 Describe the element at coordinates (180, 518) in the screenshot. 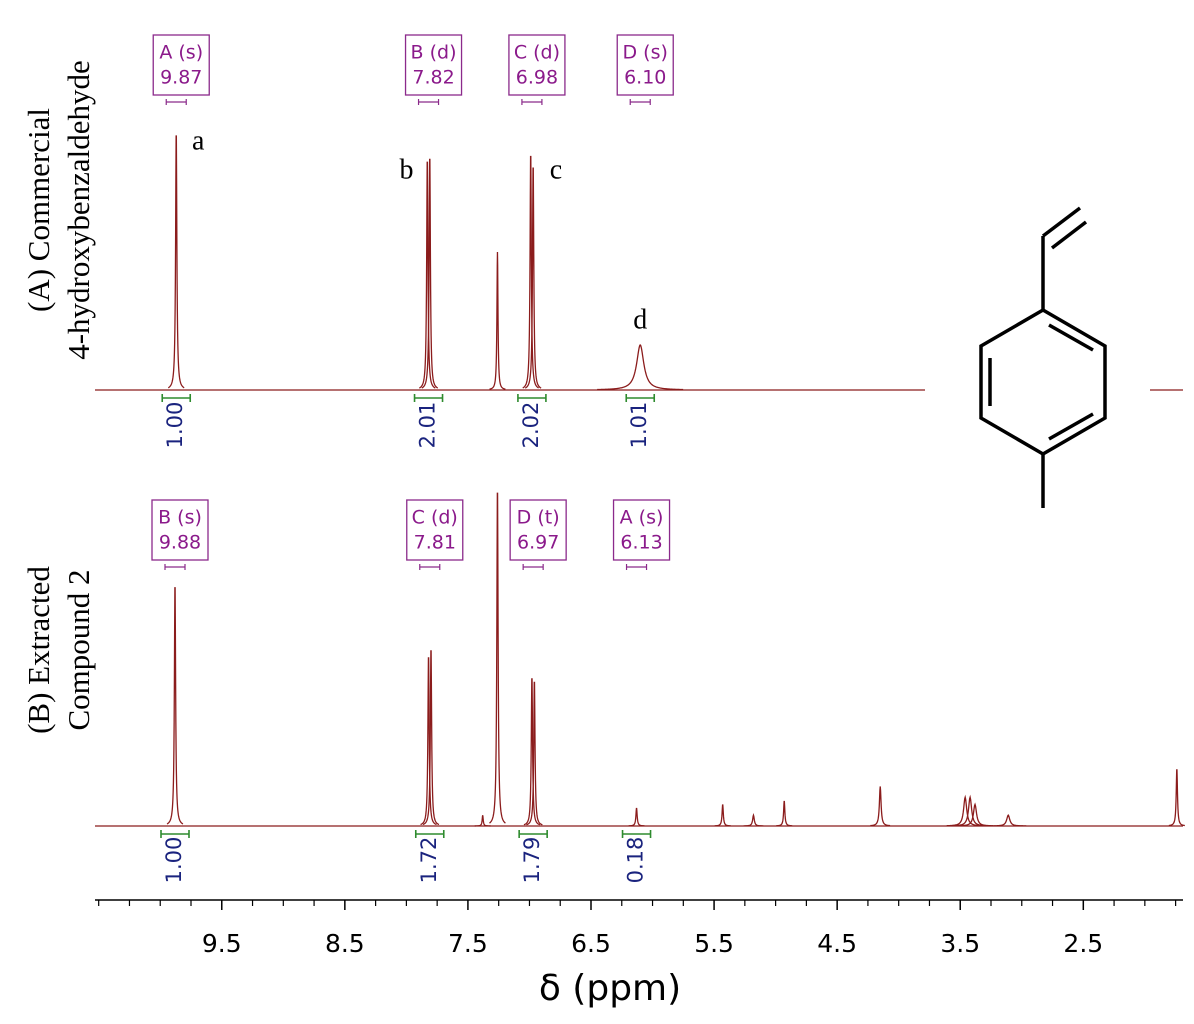

I see `multiplet-name: B (s)` at that location.